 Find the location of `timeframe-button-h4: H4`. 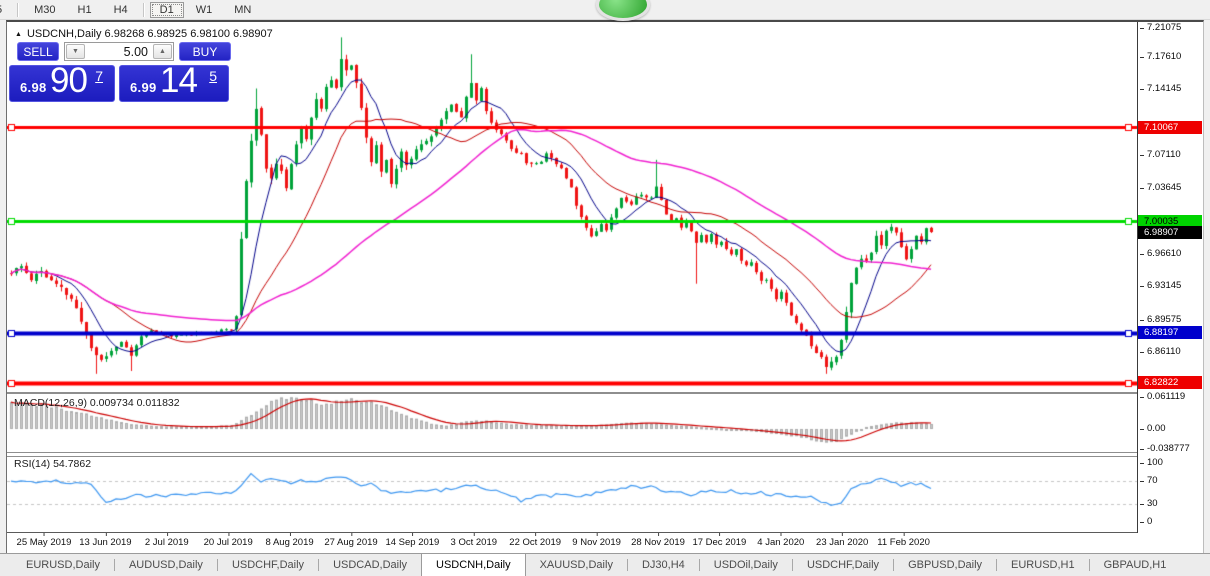

timeframe-button-h4: H4 is located at coordinates (120, 9).